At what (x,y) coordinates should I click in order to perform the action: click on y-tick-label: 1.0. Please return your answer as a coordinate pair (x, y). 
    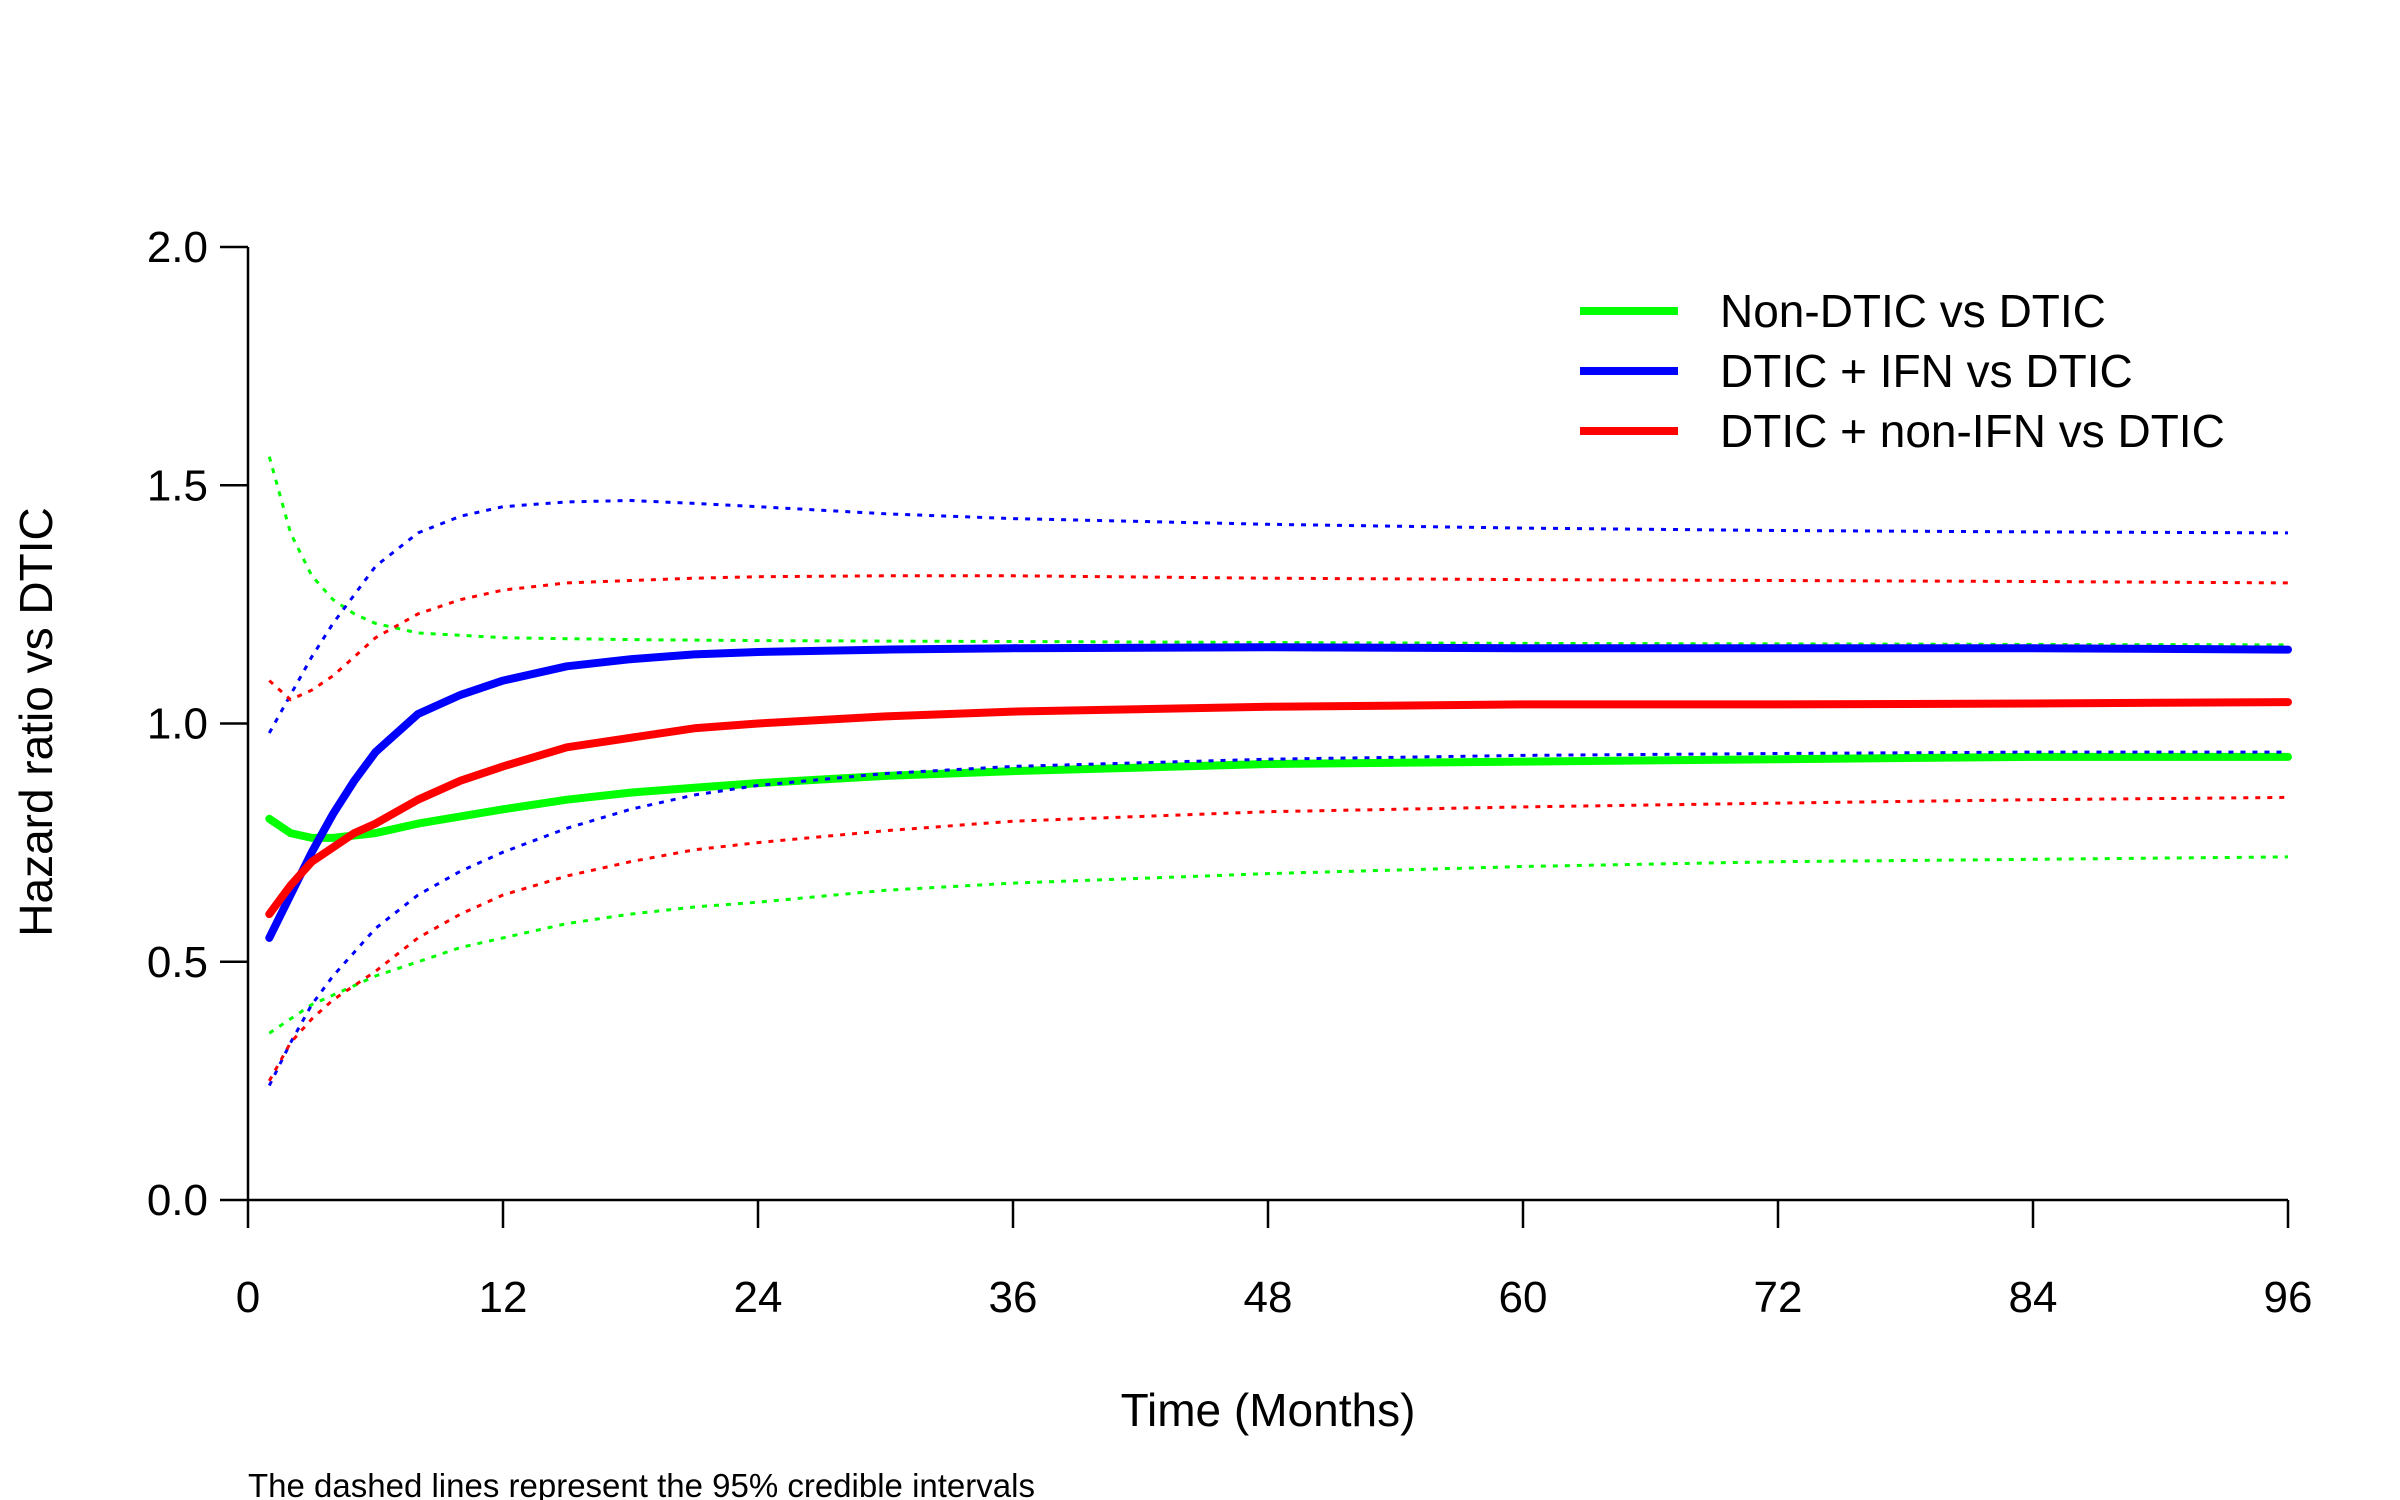
    Looking at the image, I should click on (177, 724).